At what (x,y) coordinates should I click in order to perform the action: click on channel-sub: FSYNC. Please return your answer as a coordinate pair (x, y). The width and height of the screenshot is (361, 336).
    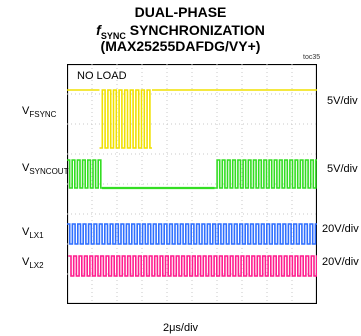
    Looking at the image, I should click on (43, 115).